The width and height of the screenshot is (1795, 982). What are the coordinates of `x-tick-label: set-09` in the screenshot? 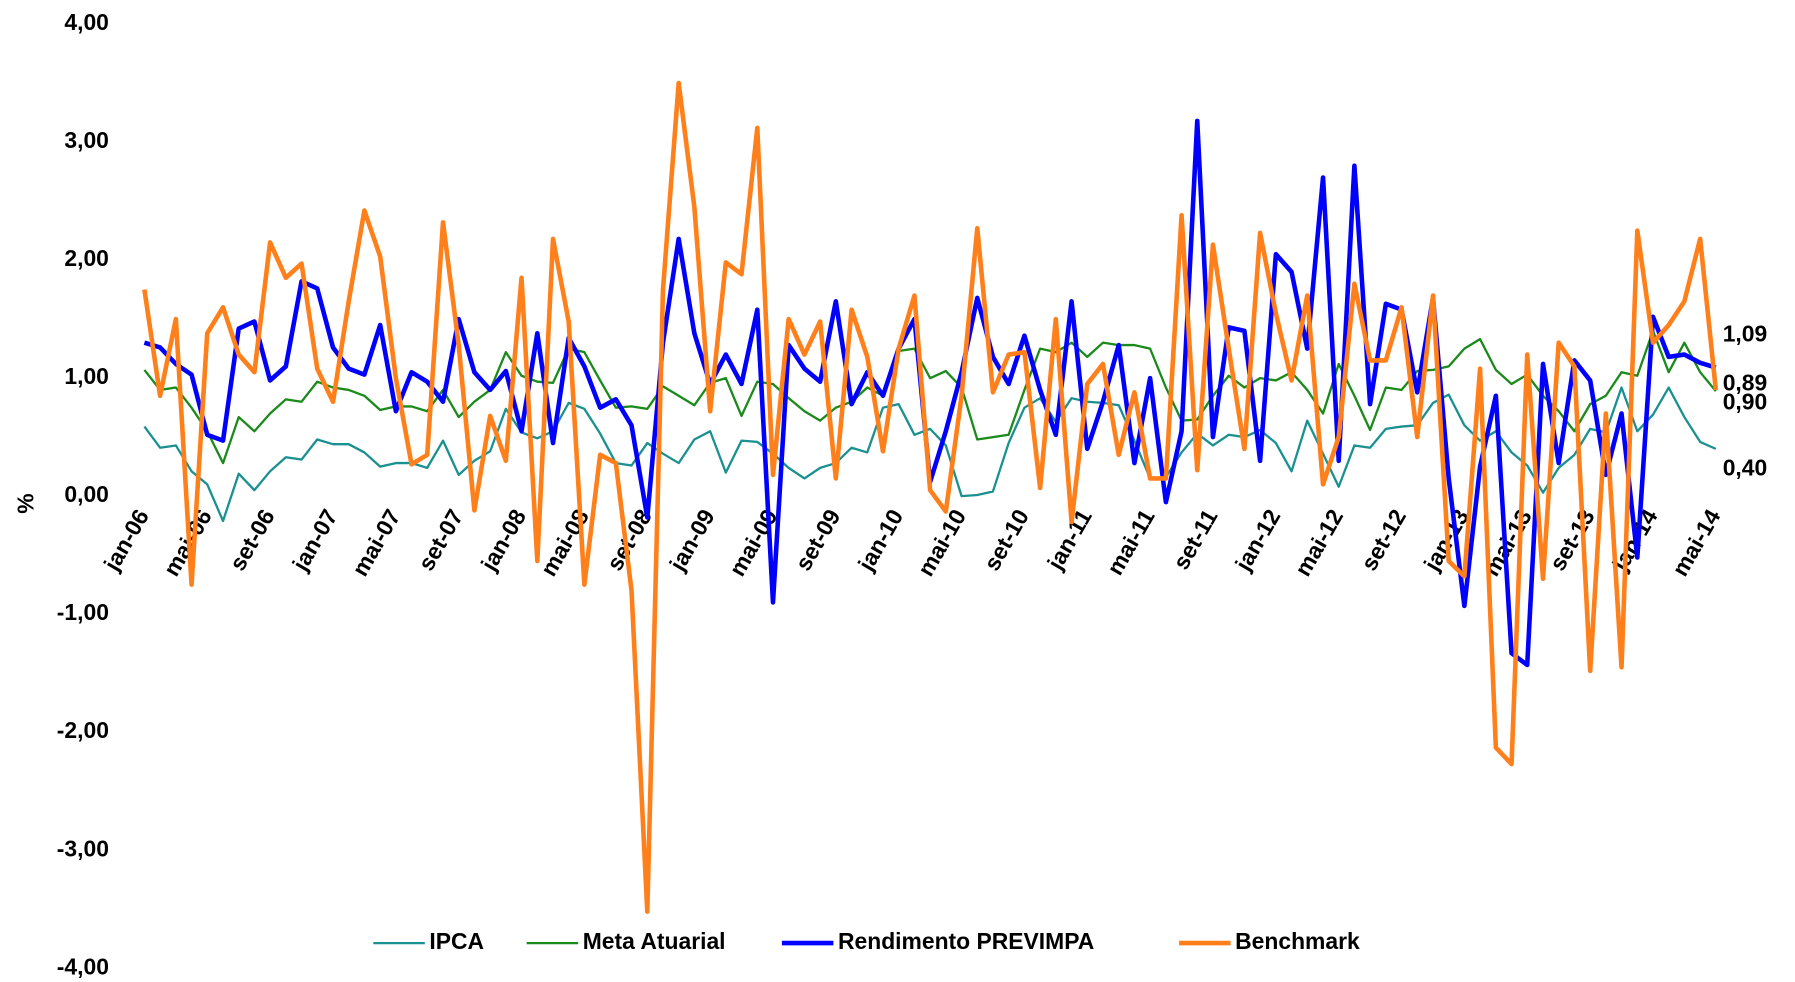 It's located at (818, 540).